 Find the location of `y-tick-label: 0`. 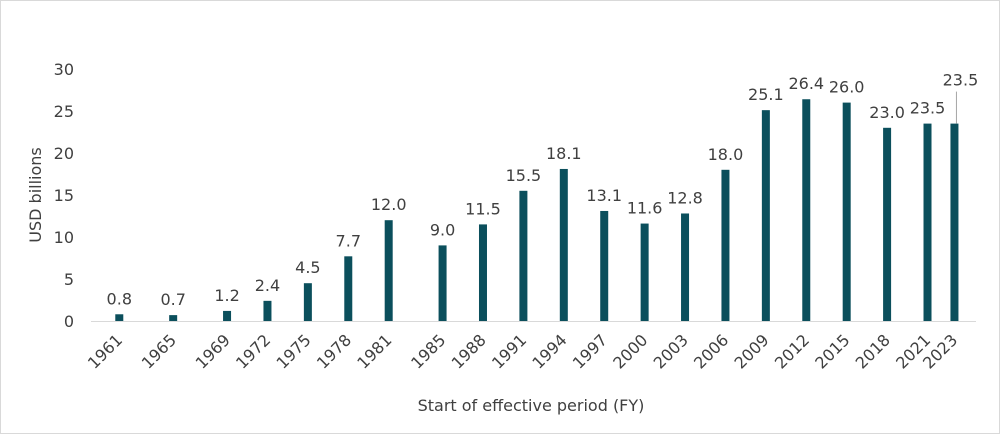

y-tick-label: 0 is located at coordinates (69, 321).